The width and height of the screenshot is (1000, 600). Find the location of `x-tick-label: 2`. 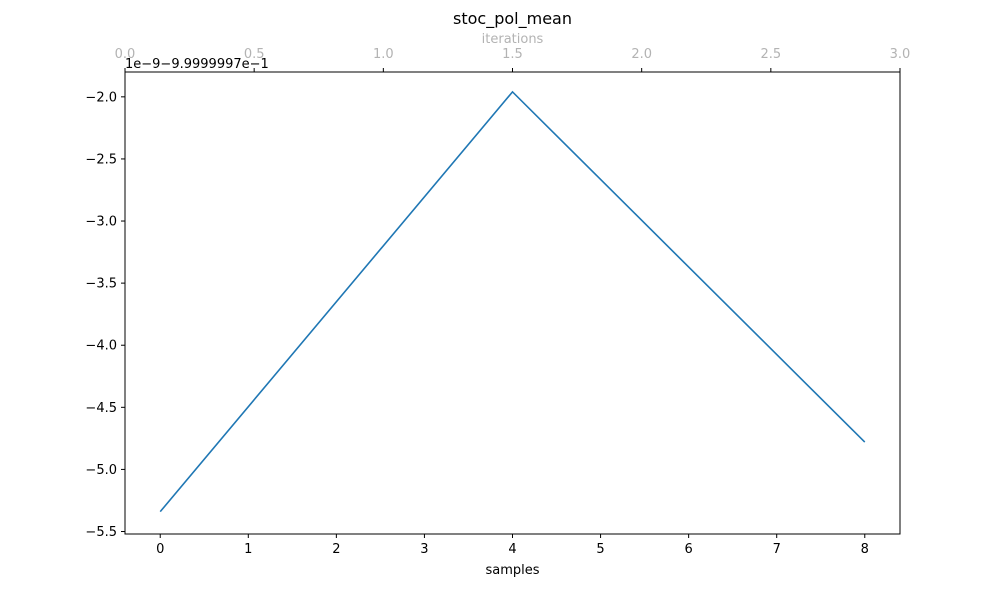

x-tick-label: 2 is located at coordinates (336, 549).